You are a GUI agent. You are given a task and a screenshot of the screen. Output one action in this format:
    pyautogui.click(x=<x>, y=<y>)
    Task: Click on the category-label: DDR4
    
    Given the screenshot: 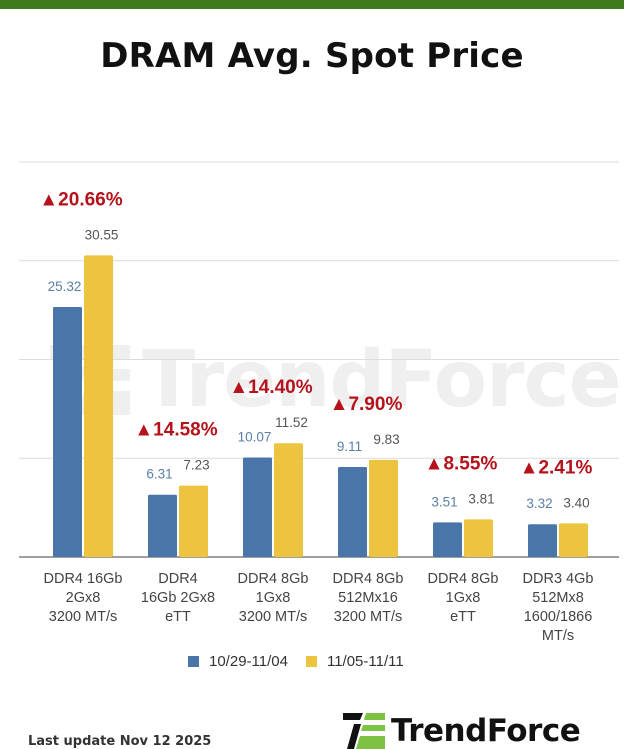 What is the action you would take?
    pyautogui.click(x=177, y=579)
    